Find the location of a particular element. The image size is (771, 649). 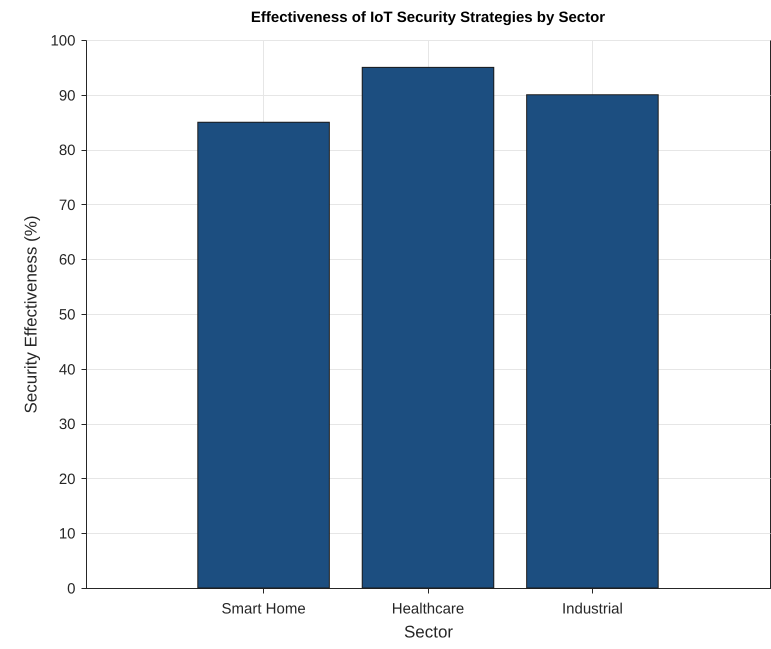

x-tick-label: Healthcare is located at coordinates (428, 609).